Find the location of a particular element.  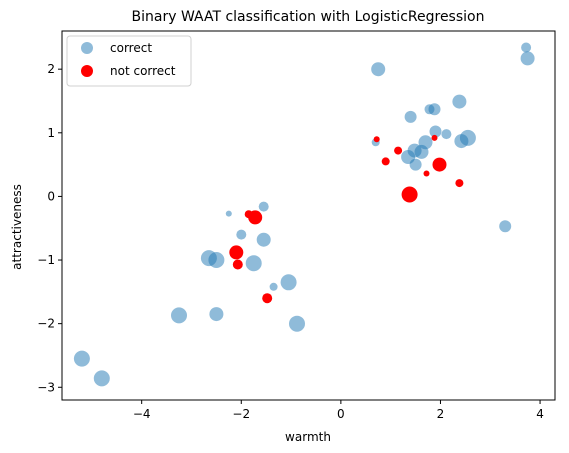

x-tick-label: −2 is located at coordinates (241, 414).